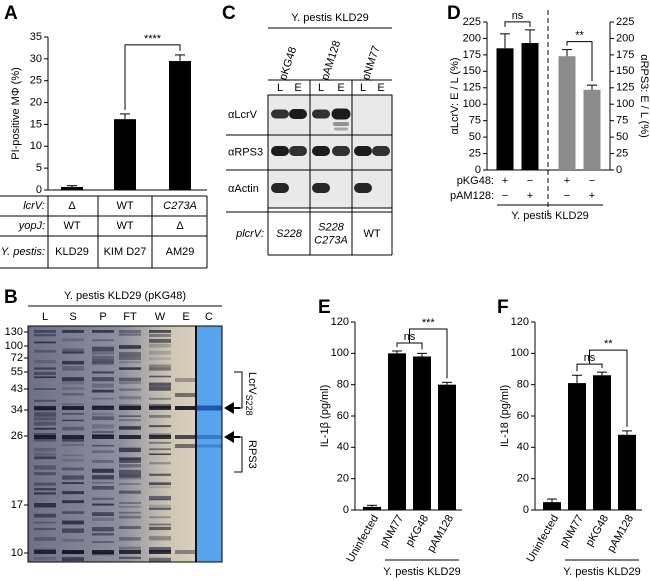 This screenshot has width=650, height=581. Describe the element at coordinates (625, 71) in the screenshot. I see `y2-tick-label: 150` at that location.